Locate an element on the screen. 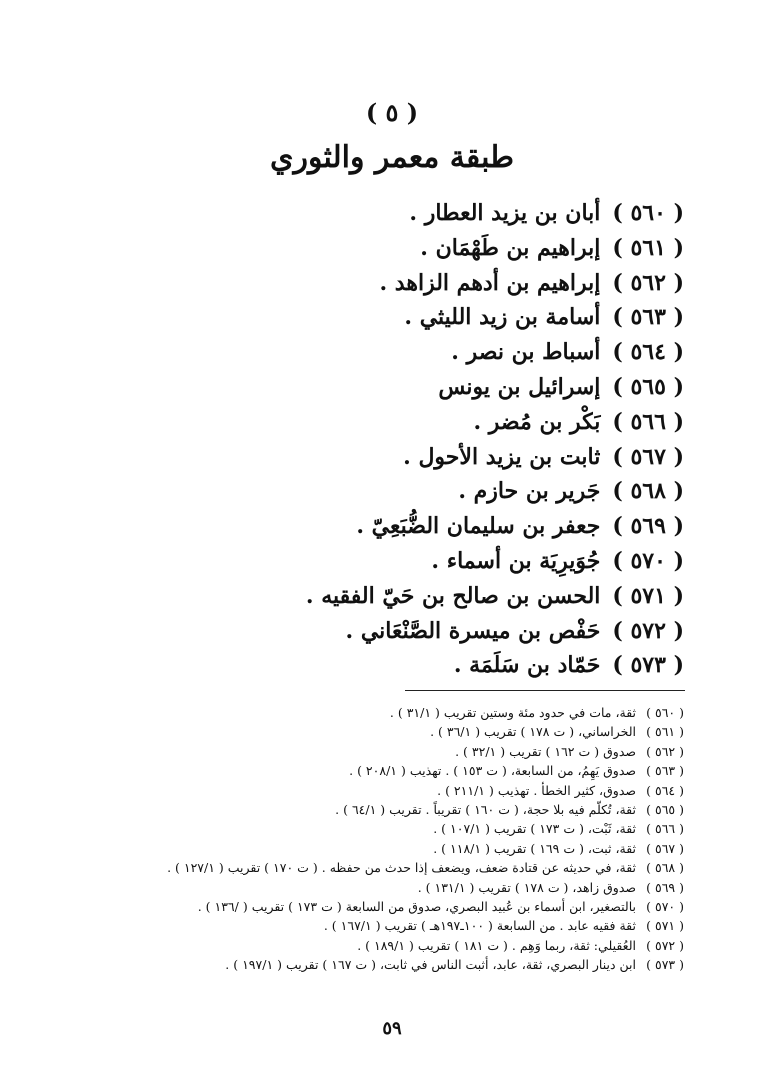 The height and width of the screenshot is (1090, 764). footnote-text: صدوق زاهد، ( ت ١٧٨ ) تقريب ( ١٣١/١ ) . is located at coordinates (526, 887).